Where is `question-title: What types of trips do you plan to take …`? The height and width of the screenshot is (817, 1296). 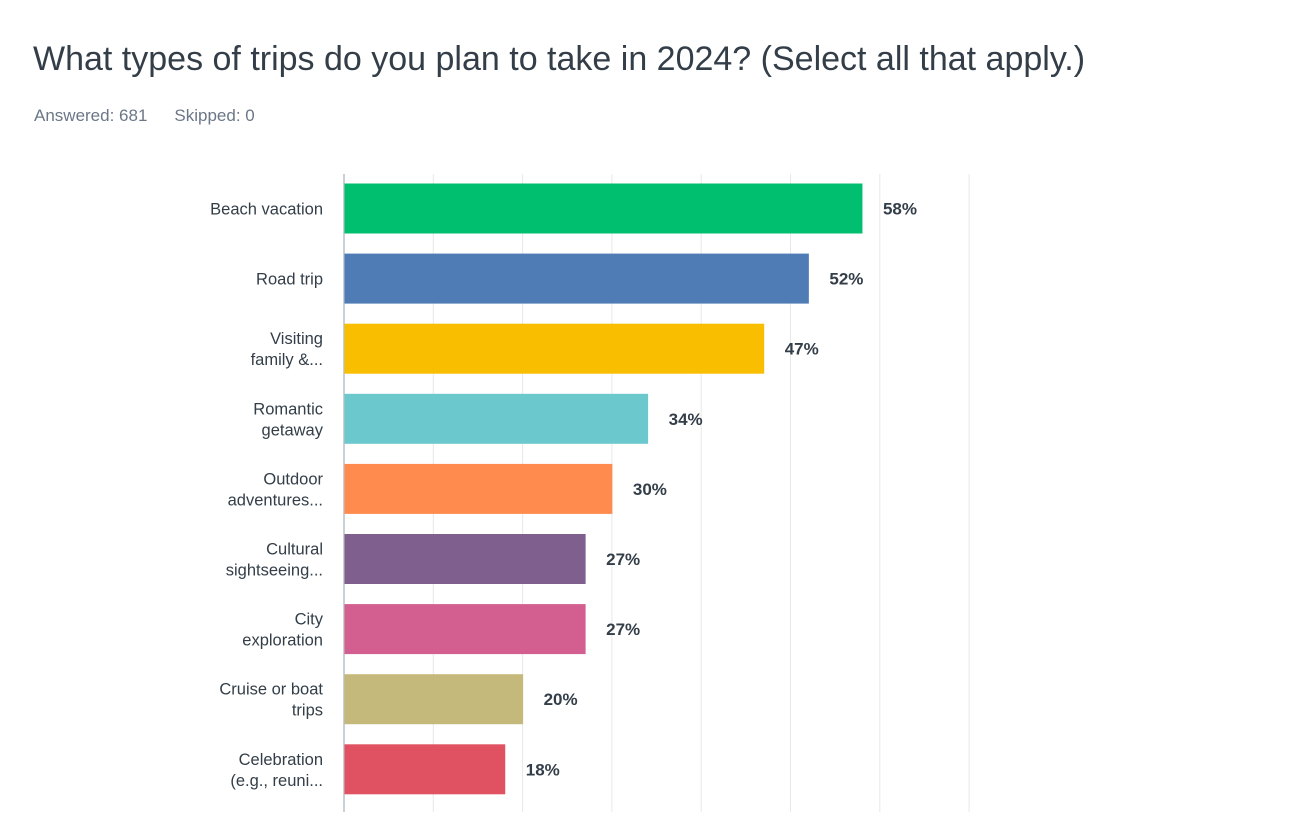
question-title: What types of trips do you plan to take … is located at coordinates (559, 59).